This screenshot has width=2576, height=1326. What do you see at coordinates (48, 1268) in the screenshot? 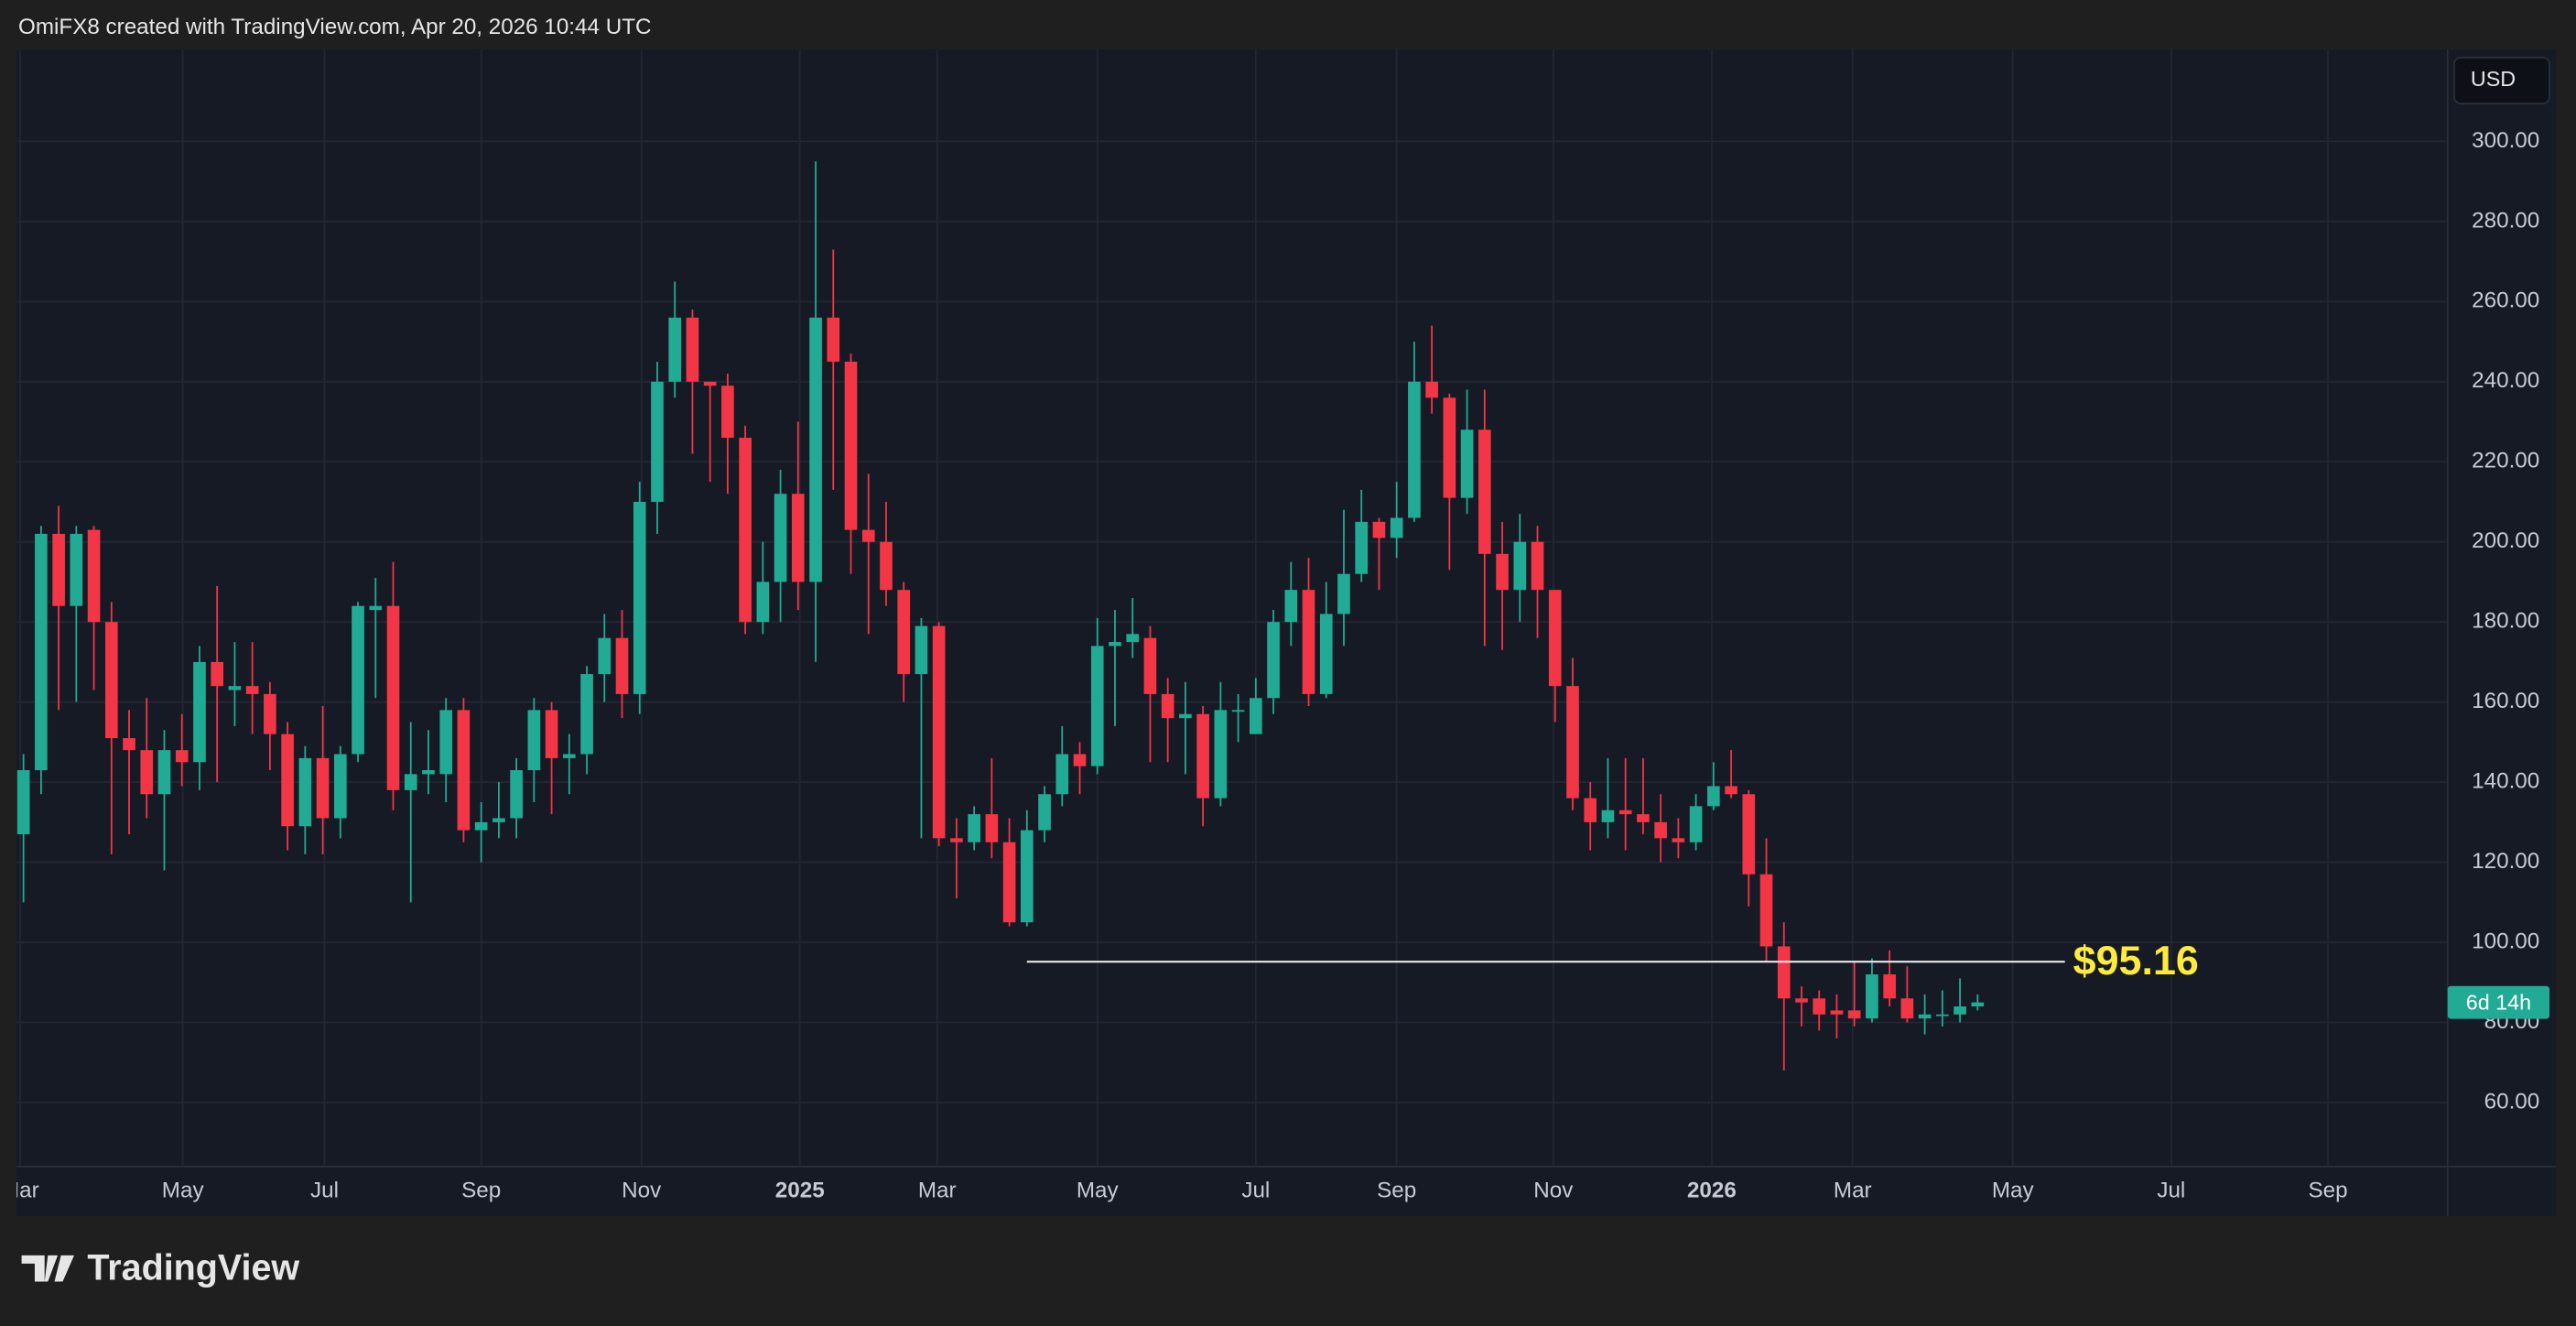
I see `logo-icon` at bounding box center [48, 1268].